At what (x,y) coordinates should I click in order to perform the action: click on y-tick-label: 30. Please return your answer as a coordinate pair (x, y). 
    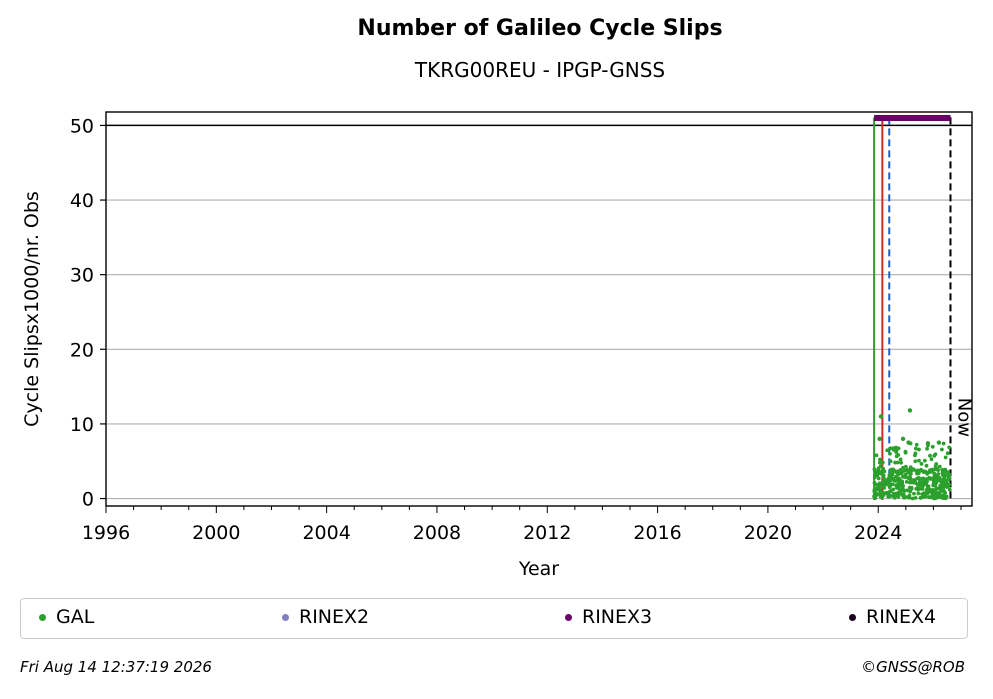
    Looking at the image, I should click on (82, 276).